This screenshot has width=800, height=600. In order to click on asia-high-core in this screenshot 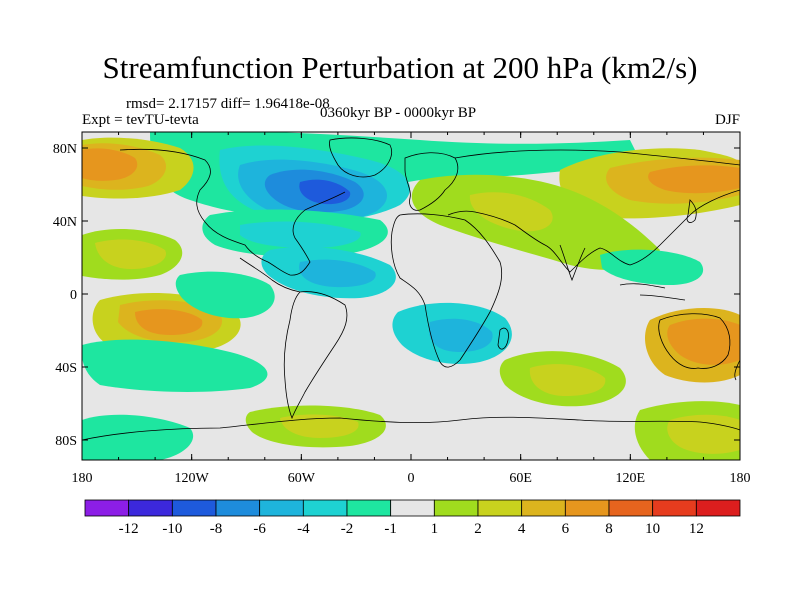, I will do `click(694, 179)`.